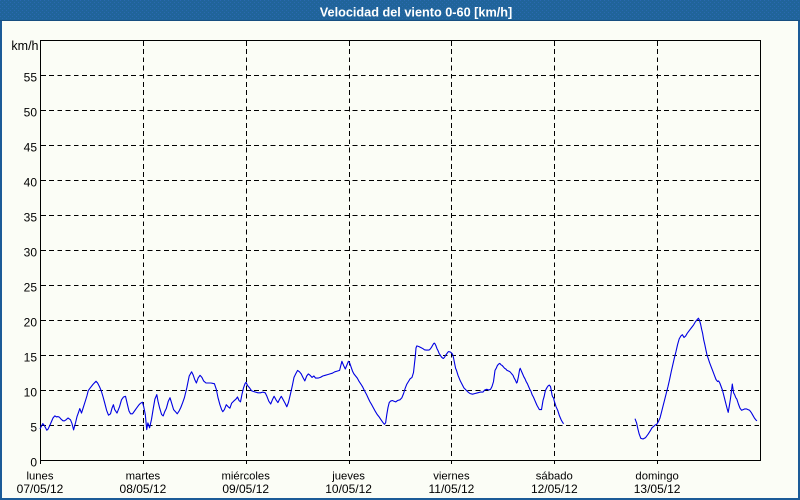 This screenshot has width=800, height=500. Describe the element at coordinates (24, 46) in the screenshot. I see `svg-text: km/h` at that location.